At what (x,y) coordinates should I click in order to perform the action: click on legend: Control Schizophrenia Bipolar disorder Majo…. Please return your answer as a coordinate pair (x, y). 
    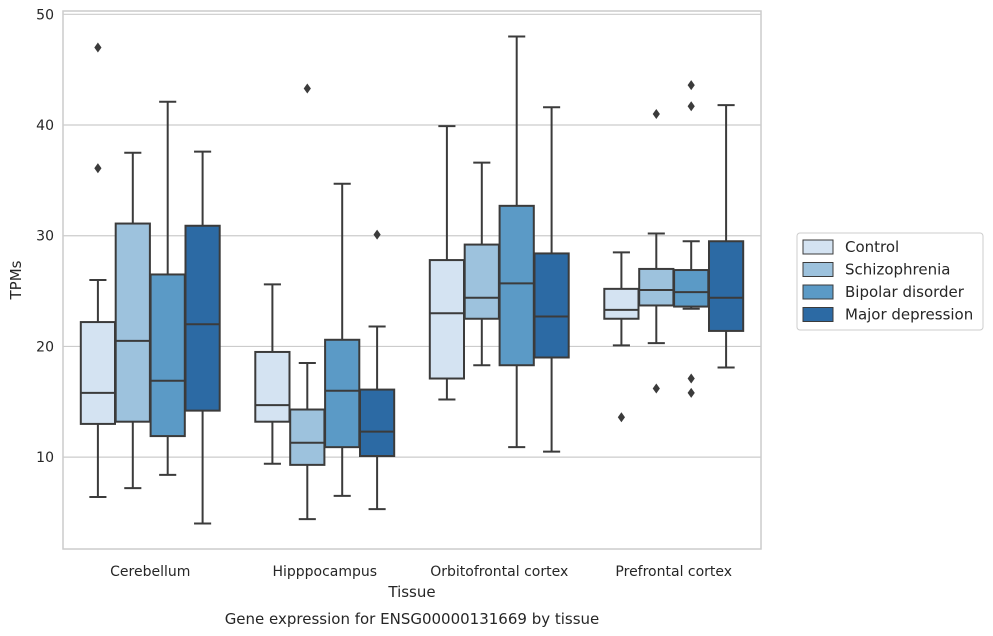
    Looking at the image, I should click on (890, 281).